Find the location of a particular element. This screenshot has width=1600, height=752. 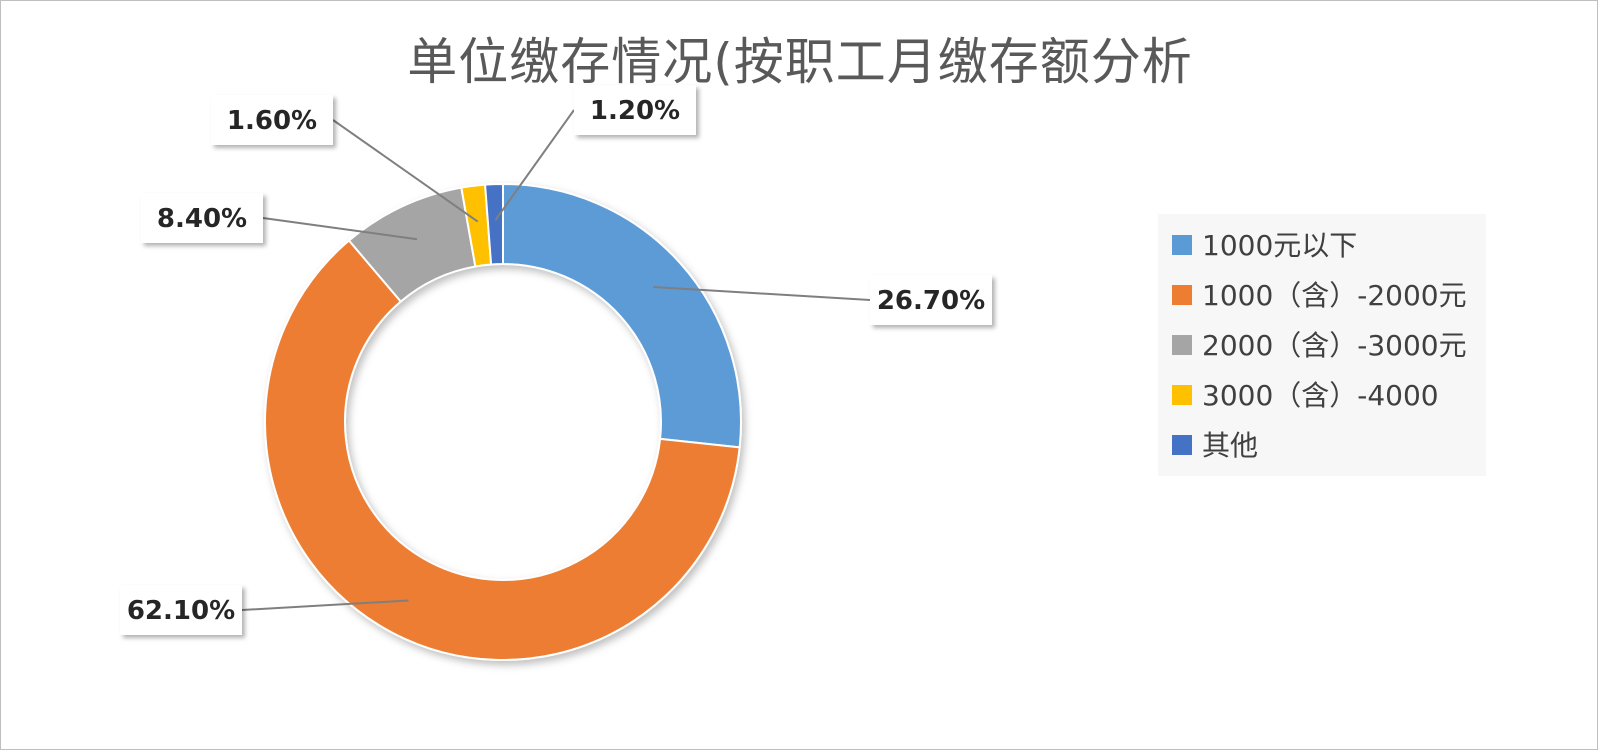

data-label-2000-3000: 8.40% is located at coordinates (202, 219).